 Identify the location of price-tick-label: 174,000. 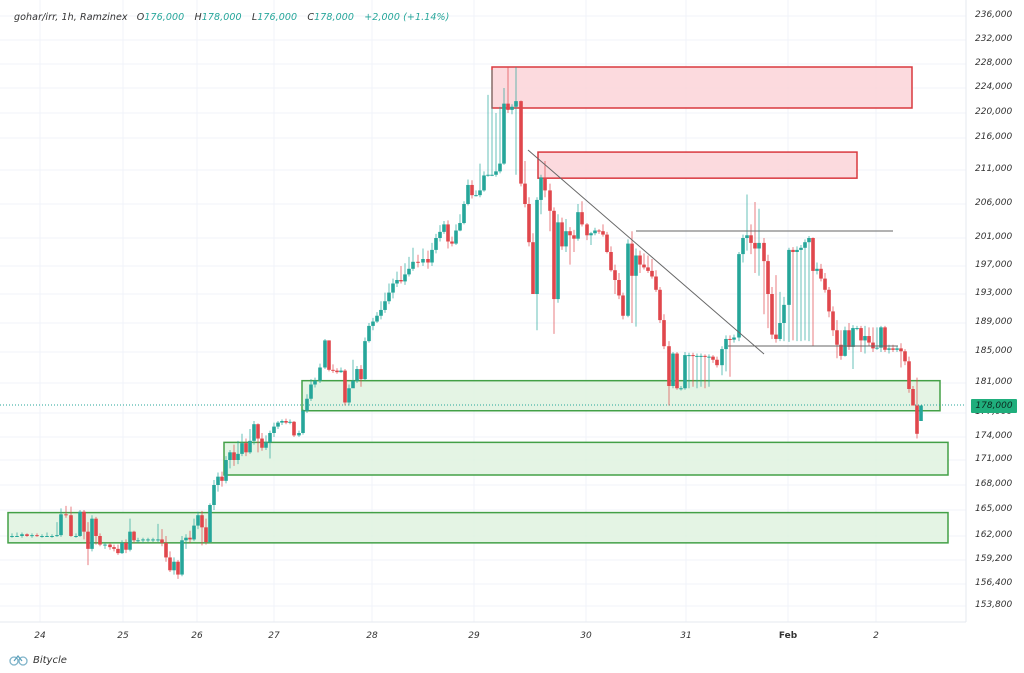
(994, 436).